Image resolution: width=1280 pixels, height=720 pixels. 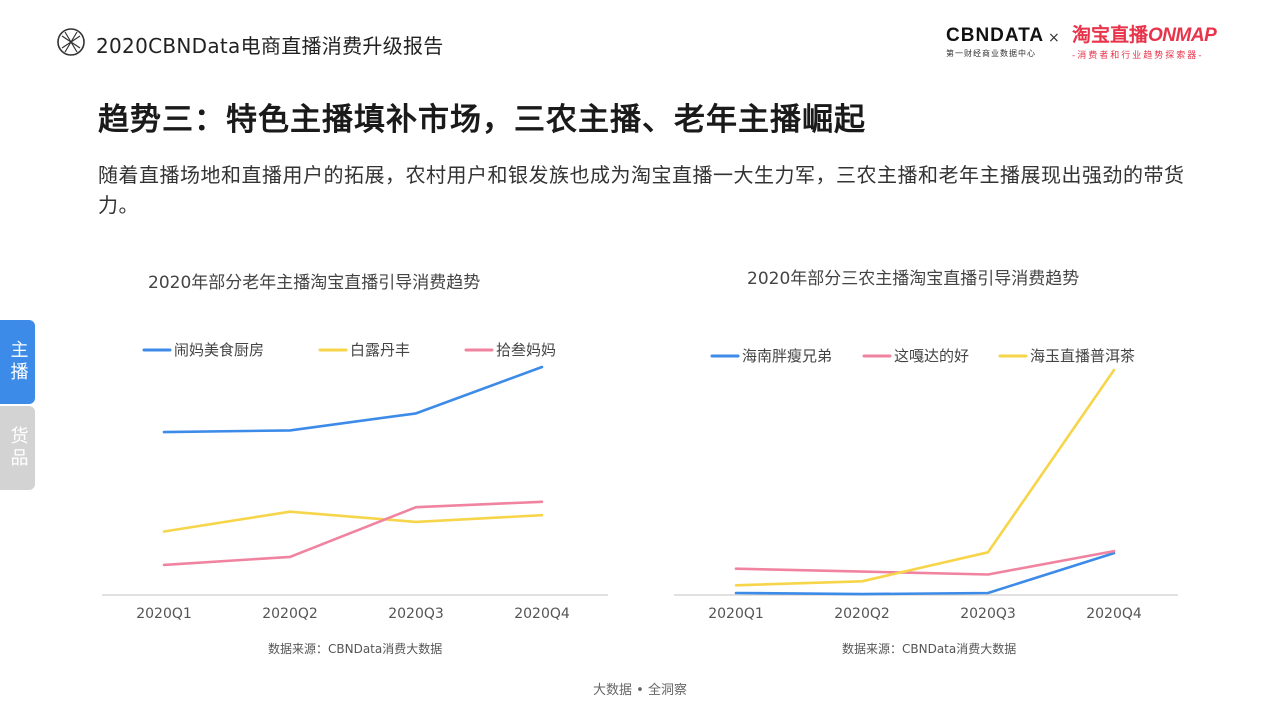 What do you see at coordinates (17, 362) in the screenshot?
I see `side-tab-anchors: 主播` at bounding box center [17, 362].